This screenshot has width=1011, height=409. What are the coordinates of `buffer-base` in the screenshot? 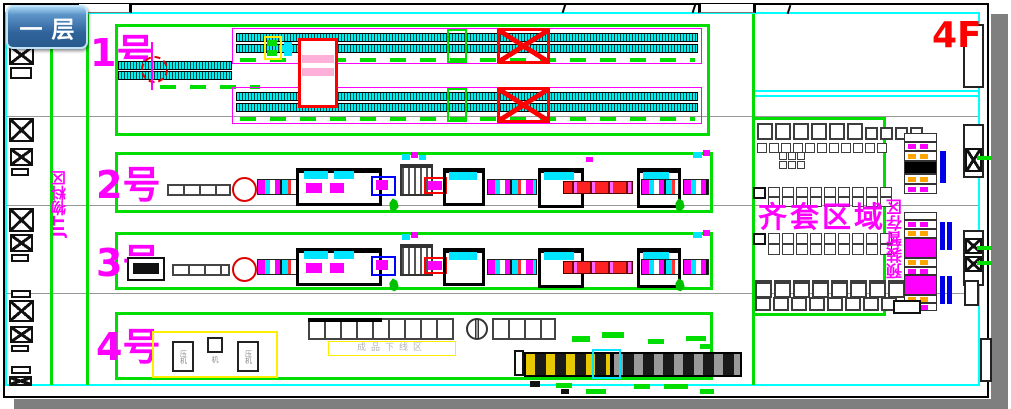 It's located at (907, 307).